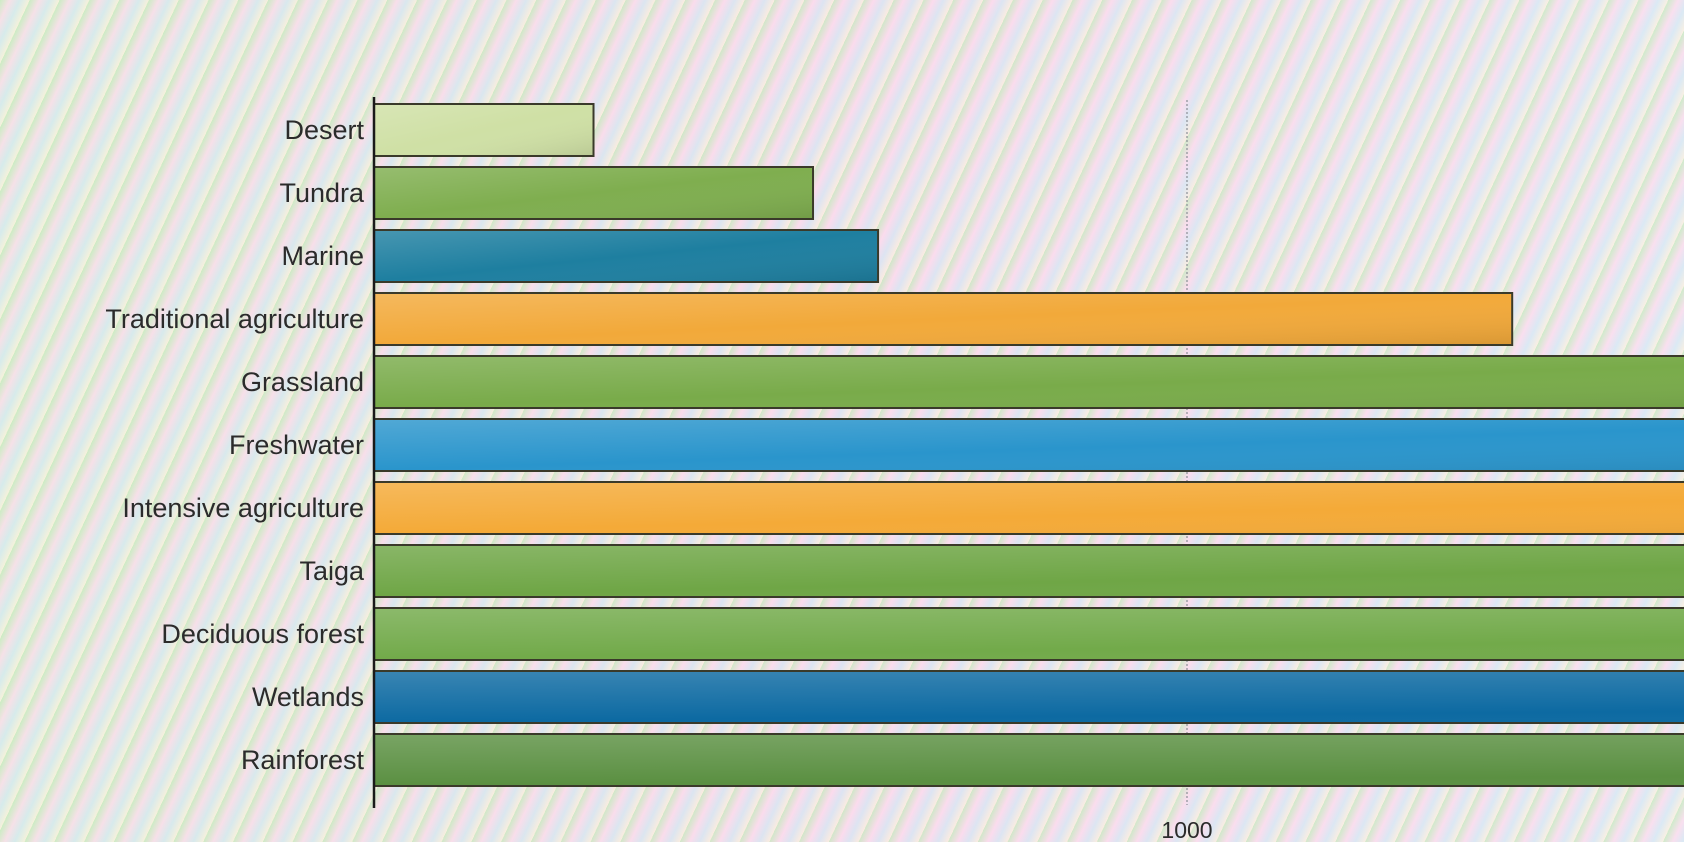 The width and height of the screenshot is (1684, 842). Describe the element at coordinates (332, 571) in the screenshot. I see `category-label: Taiga` at that location.